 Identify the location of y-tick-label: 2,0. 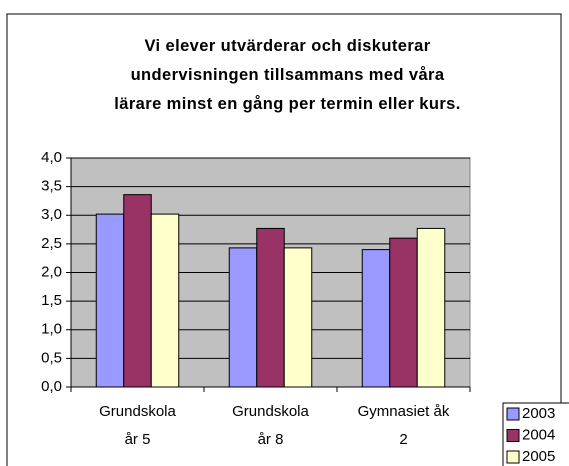
(51, 271).